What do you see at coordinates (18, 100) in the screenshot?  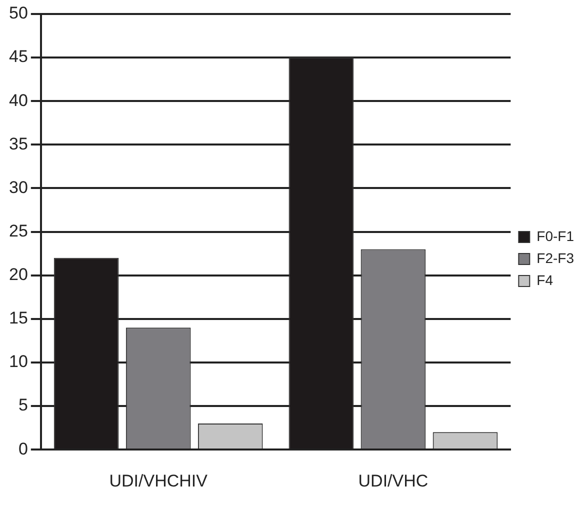 I see `y-tick-label: 40` at bounding box center [18, 100].